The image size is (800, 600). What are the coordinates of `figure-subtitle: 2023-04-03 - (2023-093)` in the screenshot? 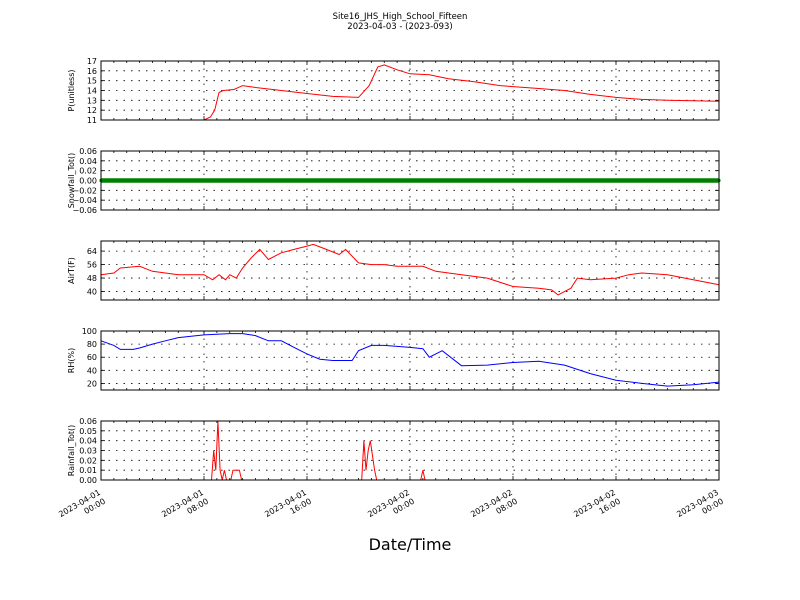 It's located at (399, 27).